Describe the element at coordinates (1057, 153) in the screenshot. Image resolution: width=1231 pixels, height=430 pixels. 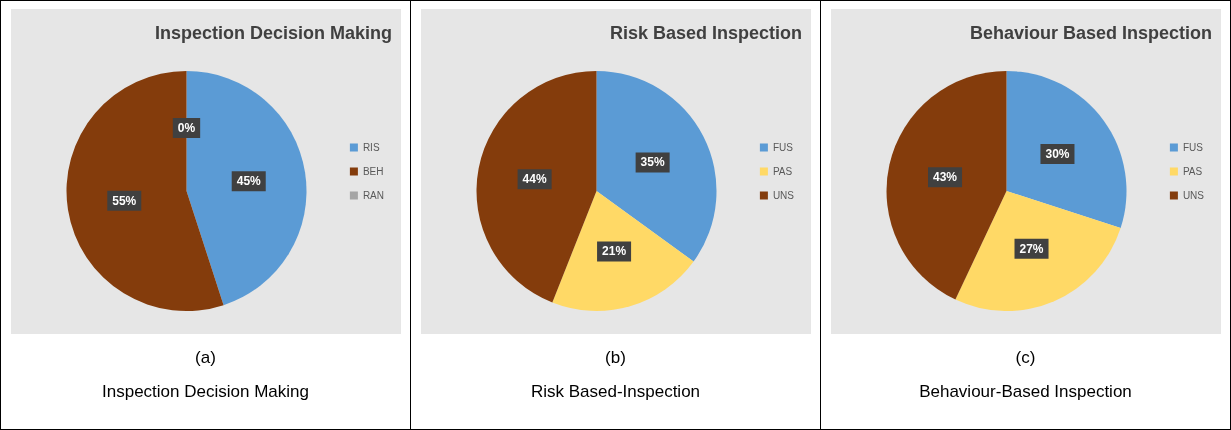
I see `data-label: 30%` at that location.